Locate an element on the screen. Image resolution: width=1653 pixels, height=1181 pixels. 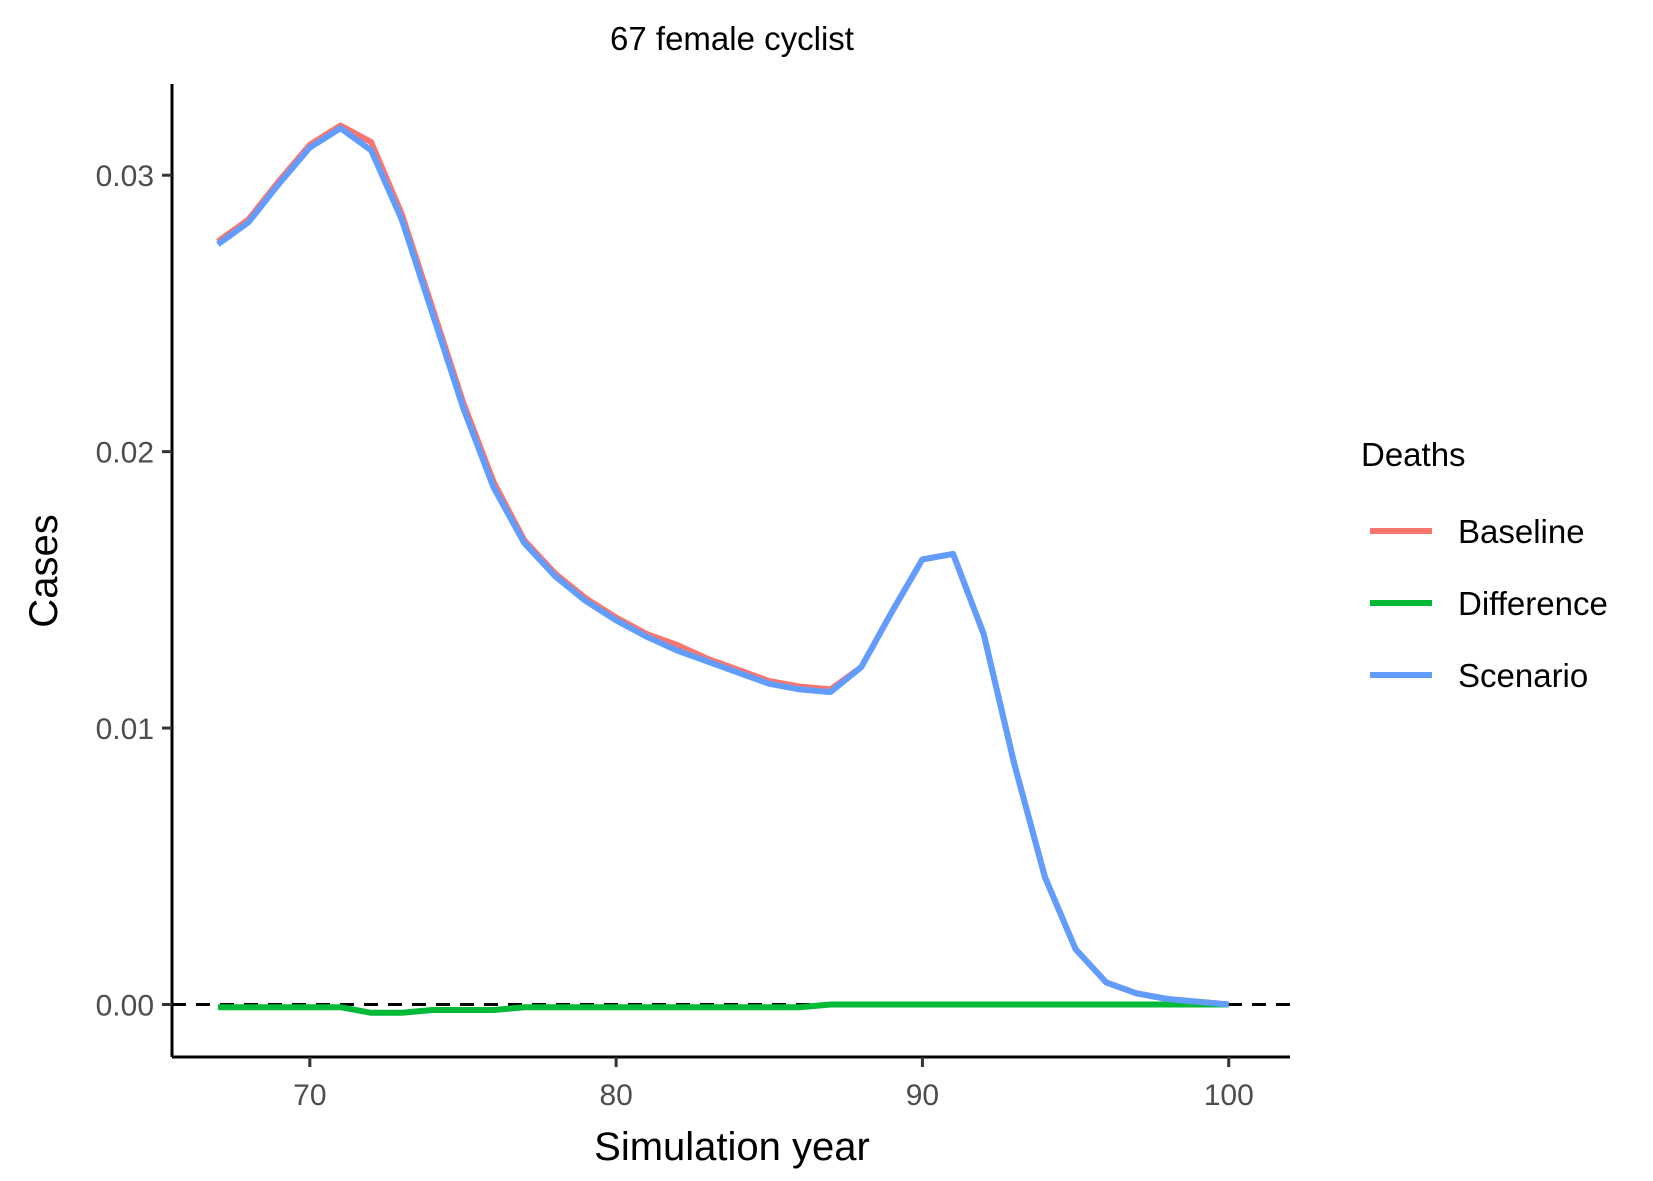
legend-label-baseline: Baseline is located at coordinates (1521, 531).